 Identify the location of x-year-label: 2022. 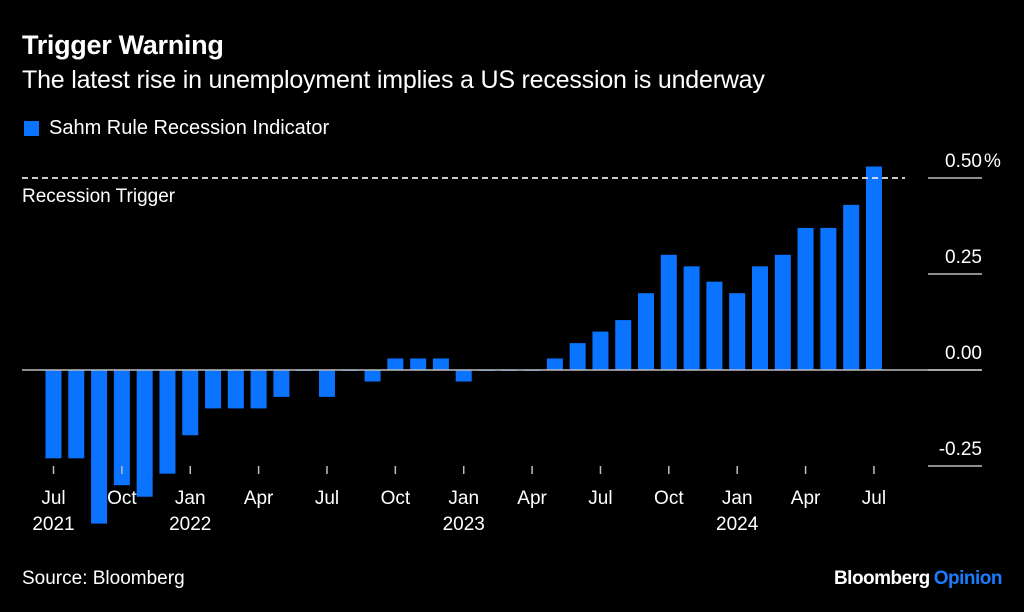
(190, 524).